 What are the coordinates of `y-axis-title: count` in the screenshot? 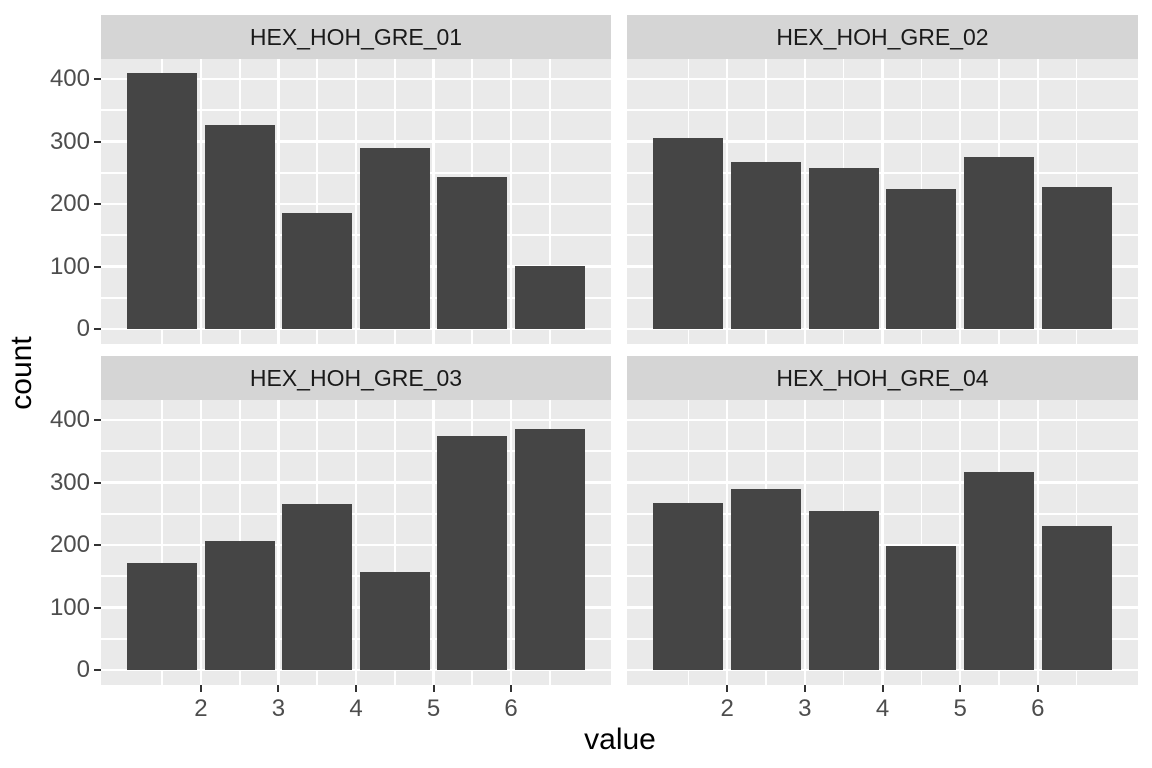 It's located at (21, 373).